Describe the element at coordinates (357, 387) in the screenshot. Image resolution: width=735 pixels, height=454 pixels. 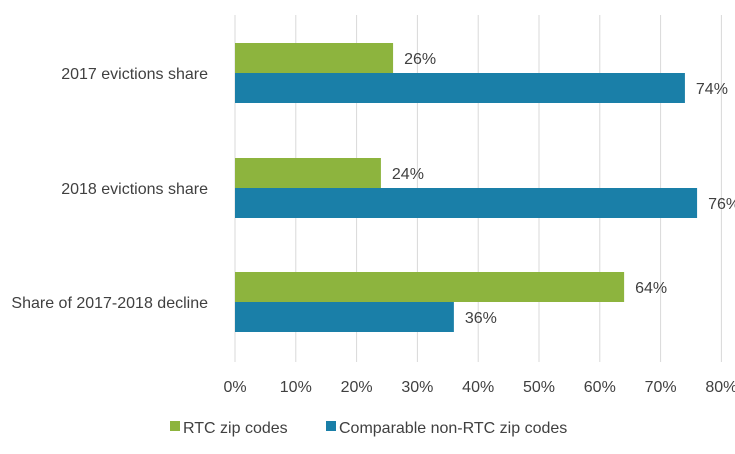
I see `x-tick-label: 20%` at that location.